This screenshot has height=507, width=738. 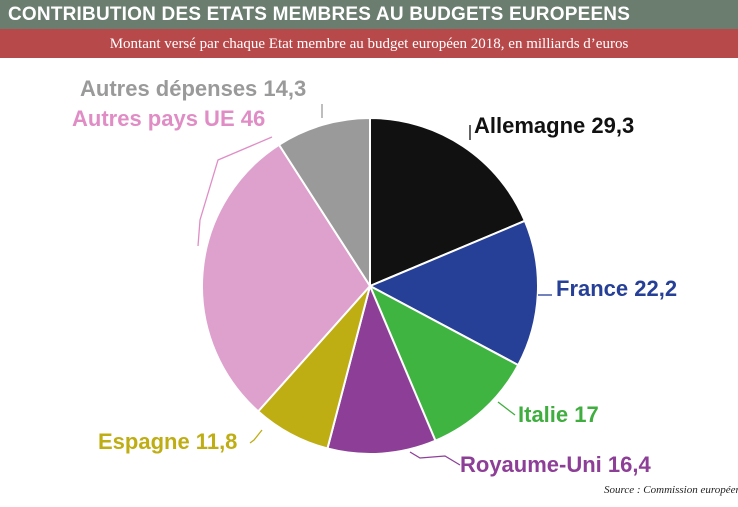 What do you see at coordinates (616, 288) in the screenshot?
I see `data-label: France 22,2` at bounding box center [616, 288].